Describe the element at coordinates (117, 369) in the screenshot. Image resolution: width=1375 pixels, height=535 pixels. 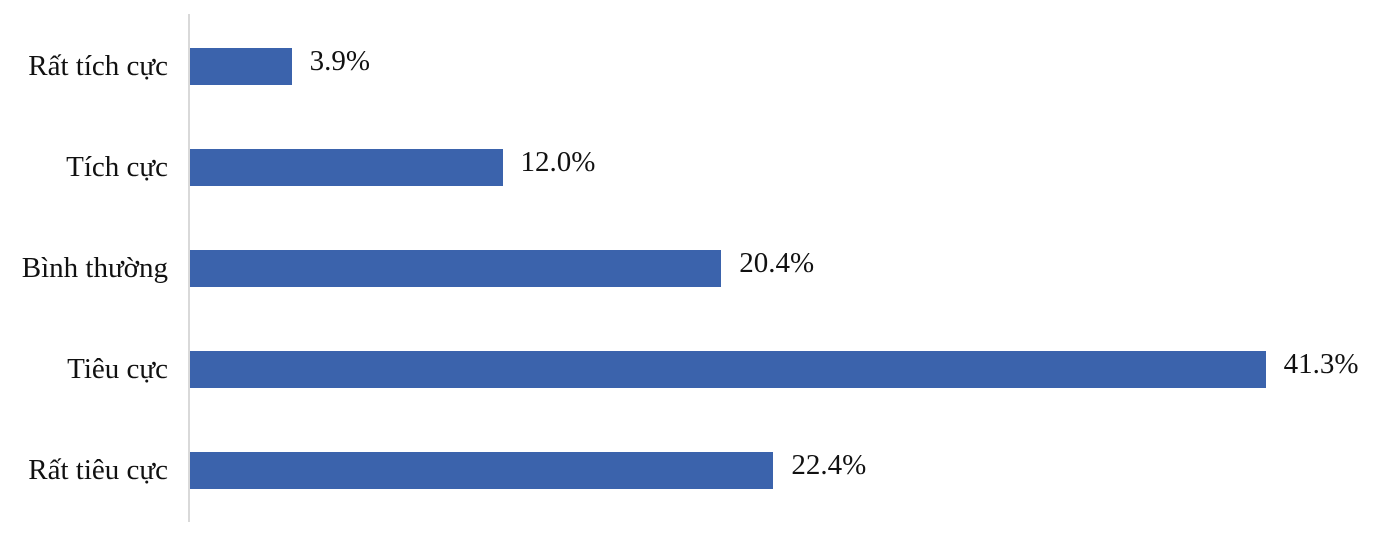
I see `category-label: Tiêu cực` at that location.